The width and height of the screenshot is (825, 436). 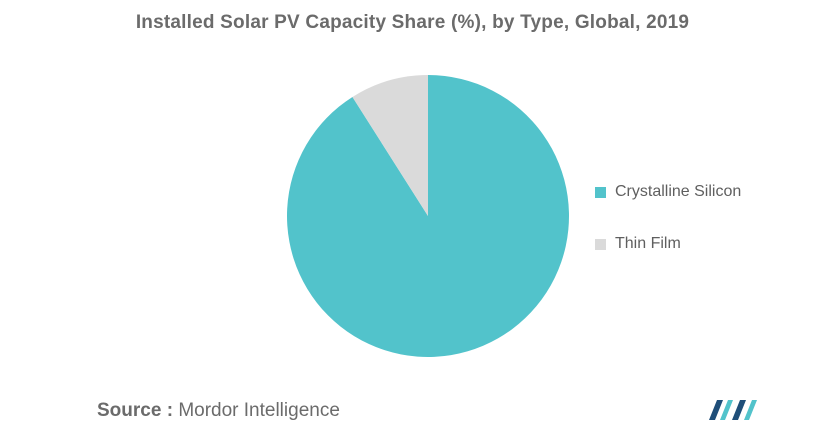 I want to click on legend-item-crystalline-silicon: Crystalline Silicon, so click(x=695, y=192).